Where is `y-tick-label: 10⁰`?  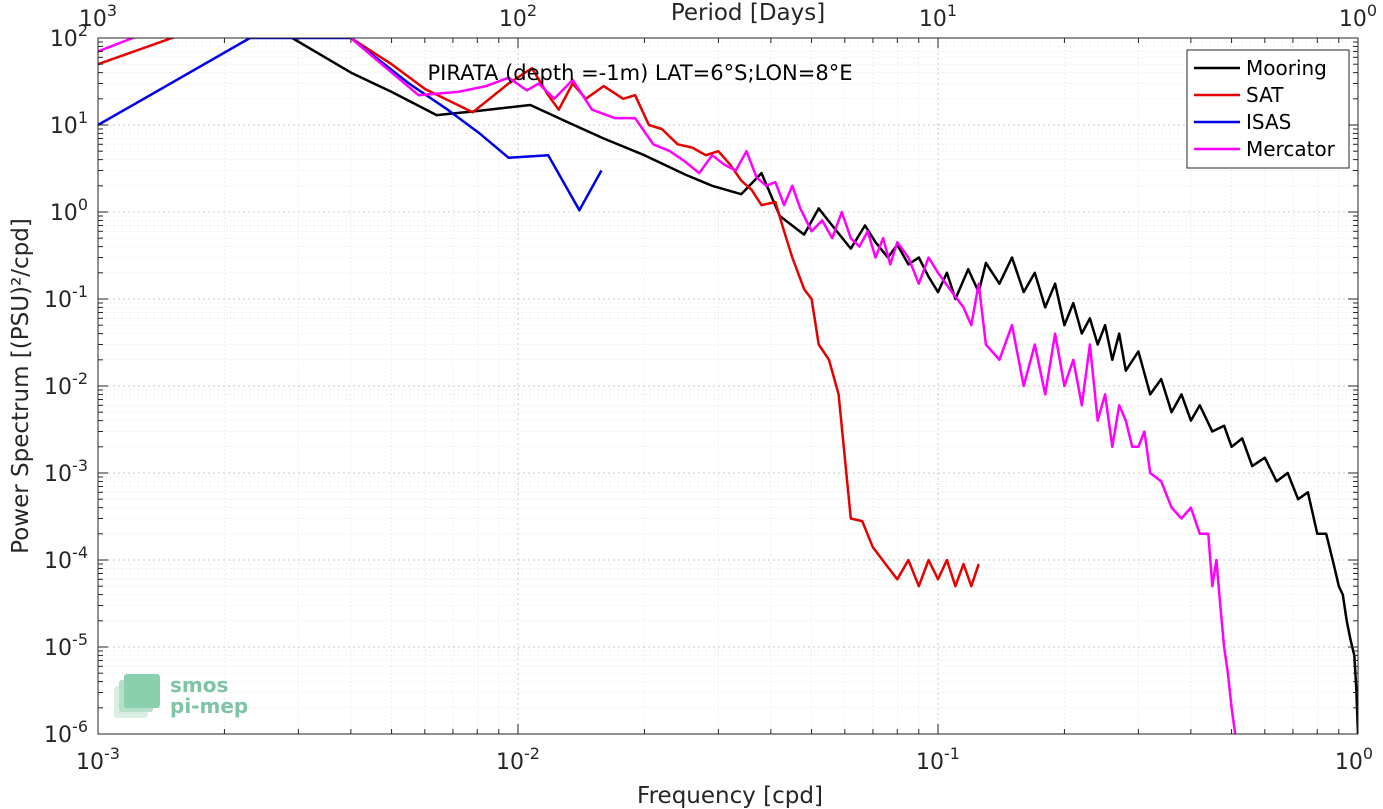 y-tick-label: 10⁰ is located at coordinates (69, 210).